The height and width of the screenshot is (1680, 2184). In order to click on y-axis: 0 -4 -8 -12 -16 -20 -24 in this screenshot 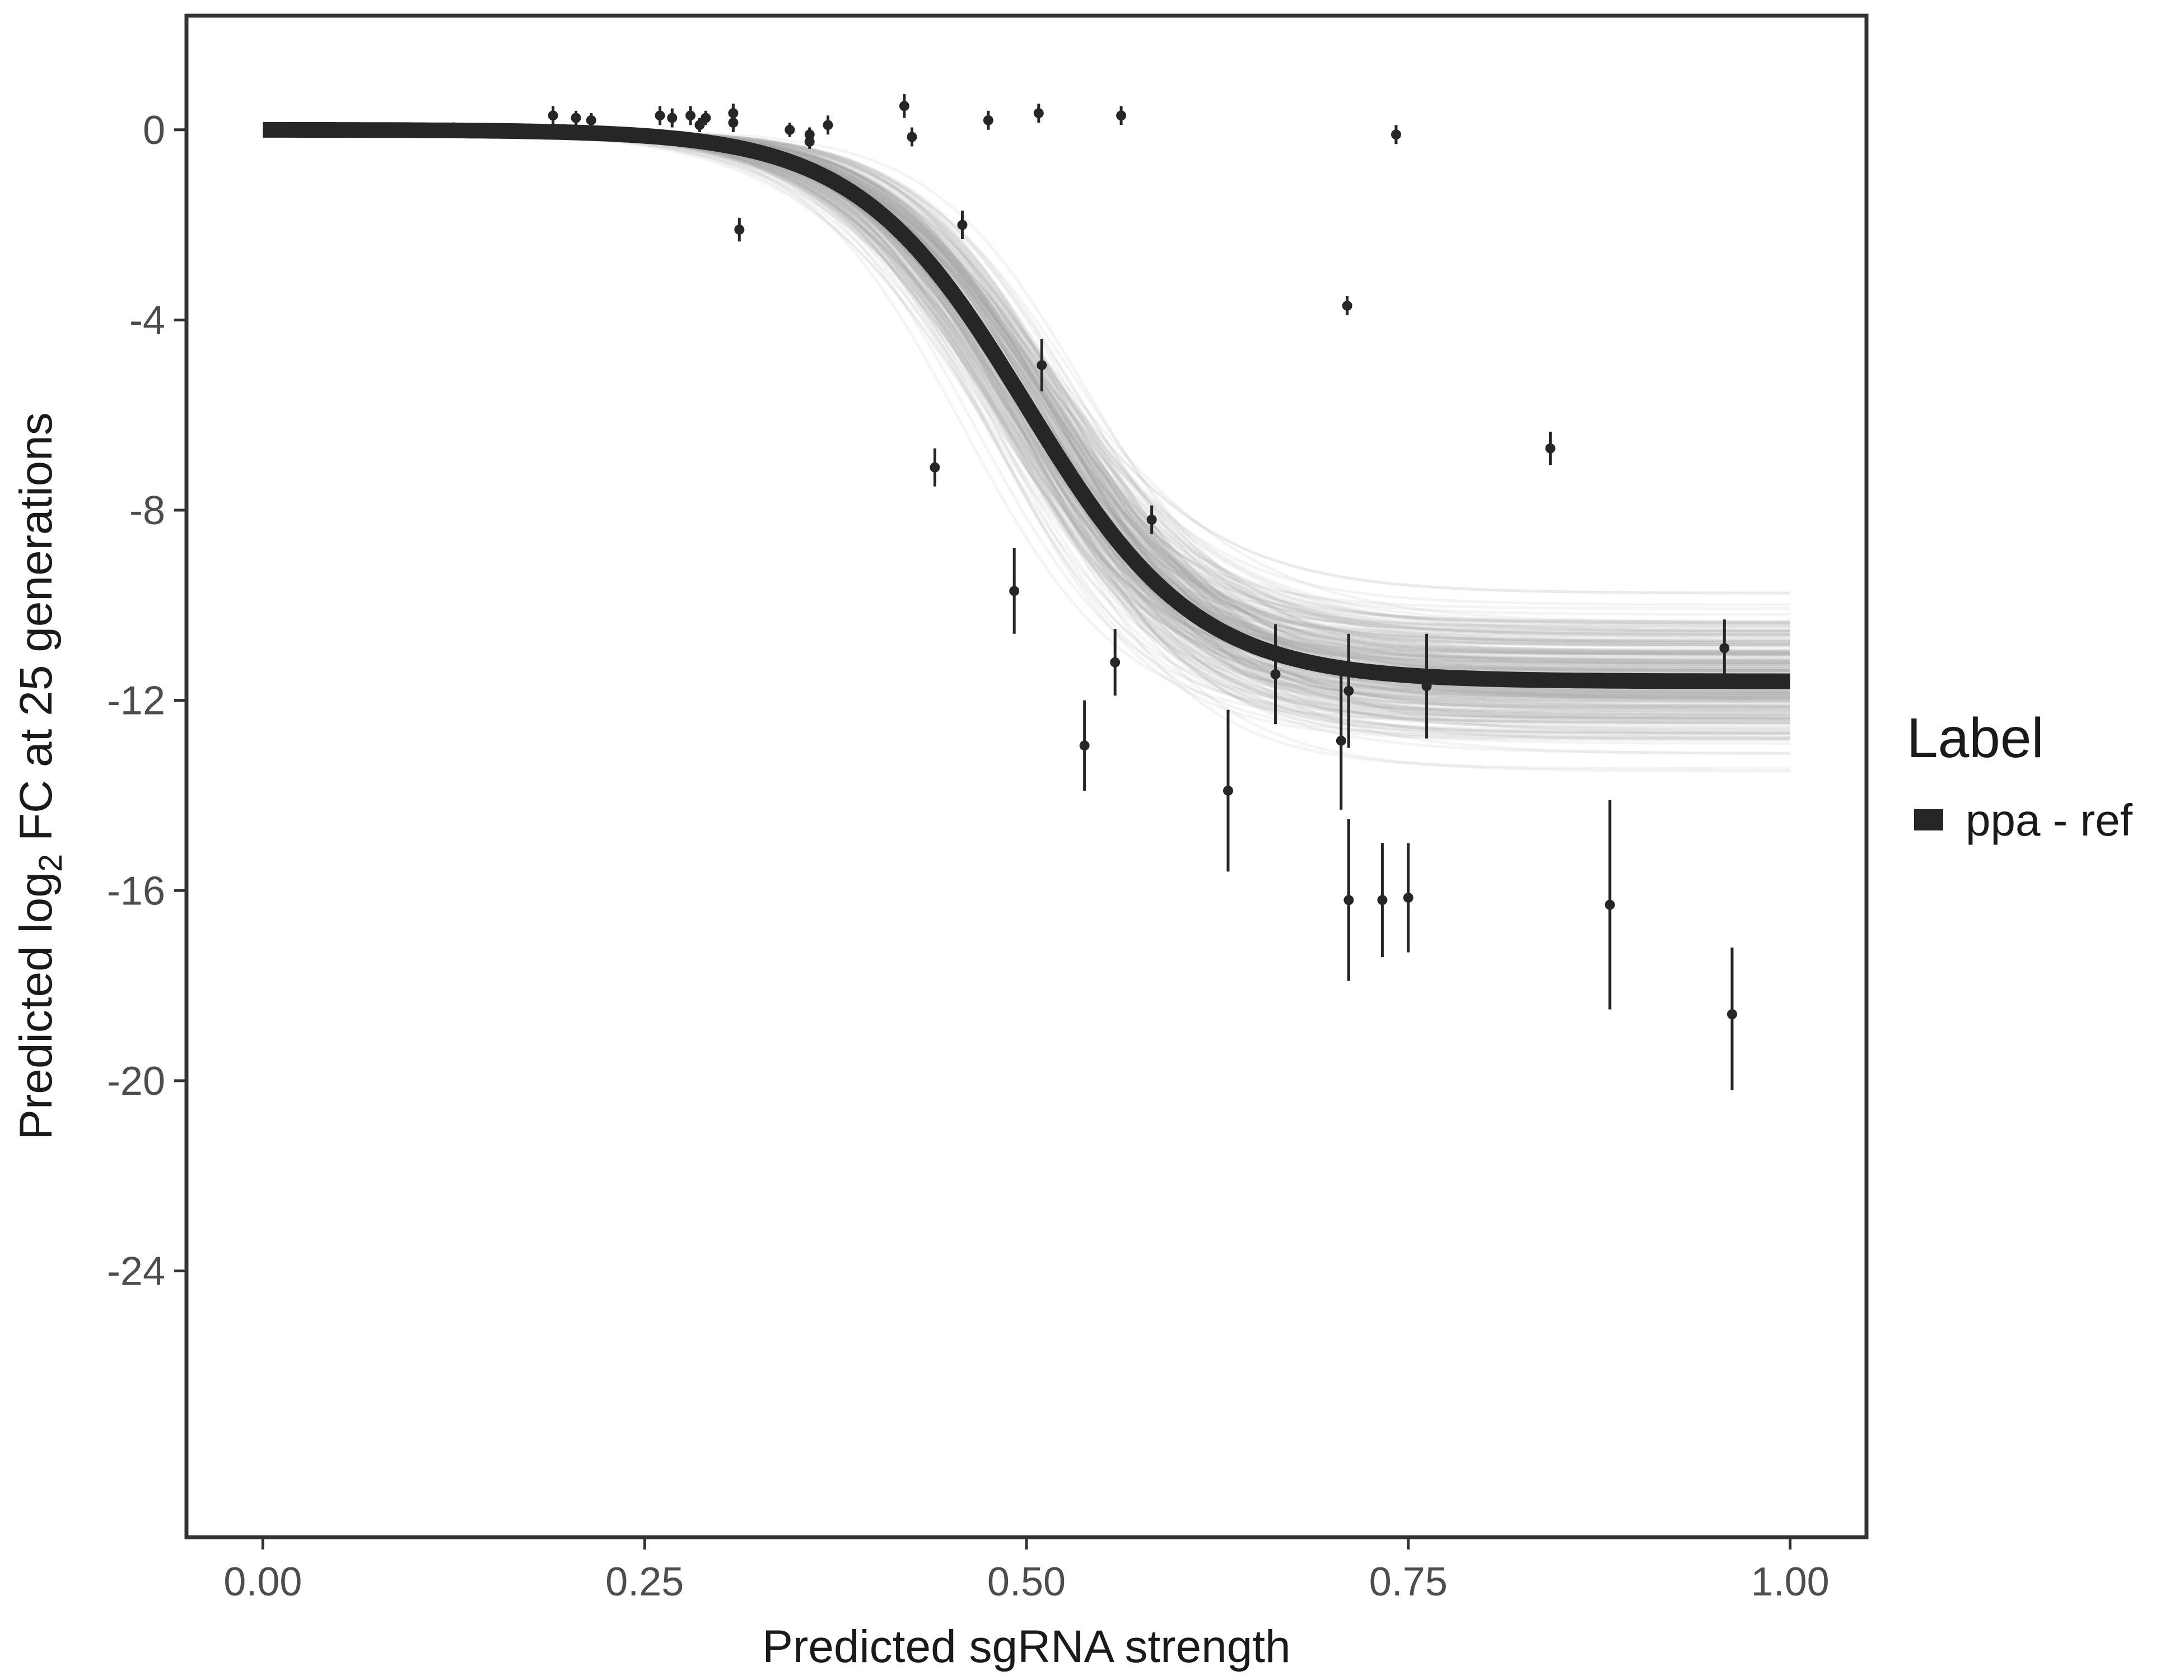, I will do `click(147, 701)`.